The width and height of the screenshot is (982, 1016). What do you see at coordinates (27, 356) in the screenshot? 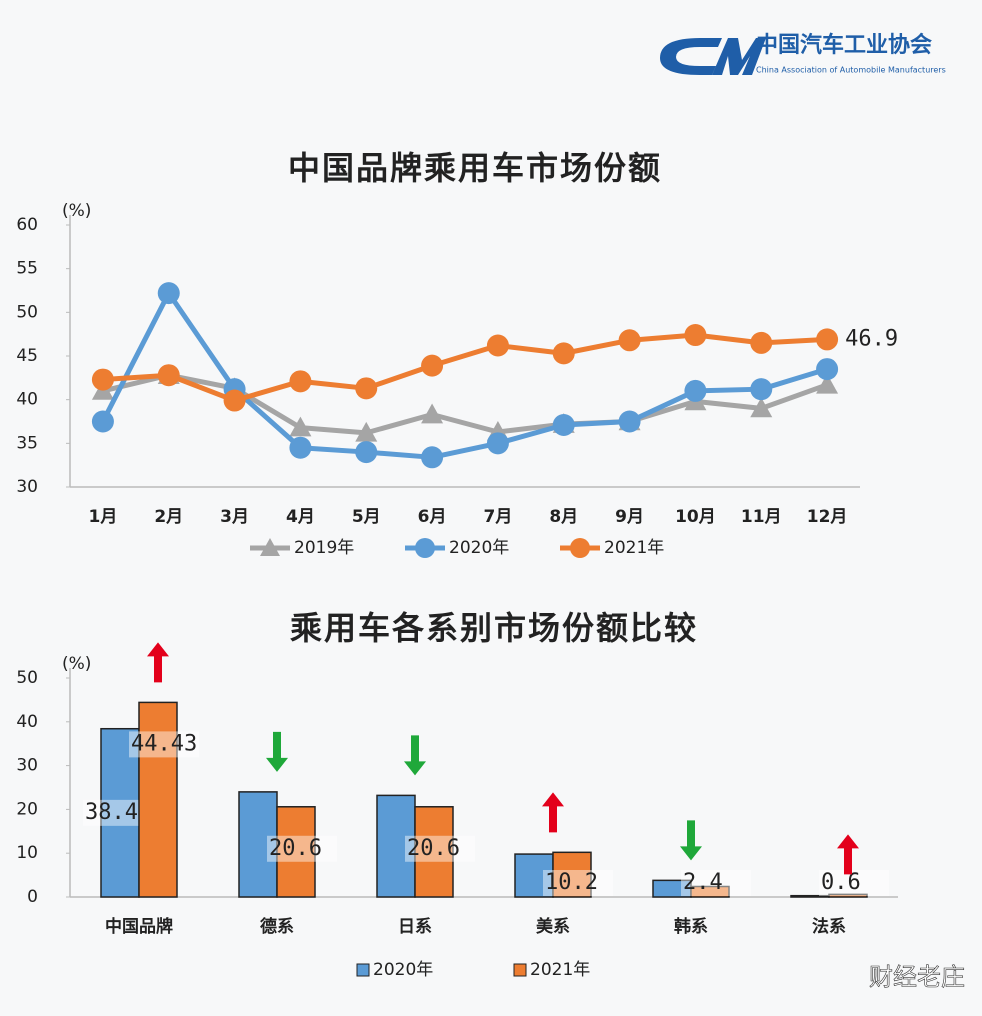
I see `y-tick-label: 45` at bounding box center [27, 356].